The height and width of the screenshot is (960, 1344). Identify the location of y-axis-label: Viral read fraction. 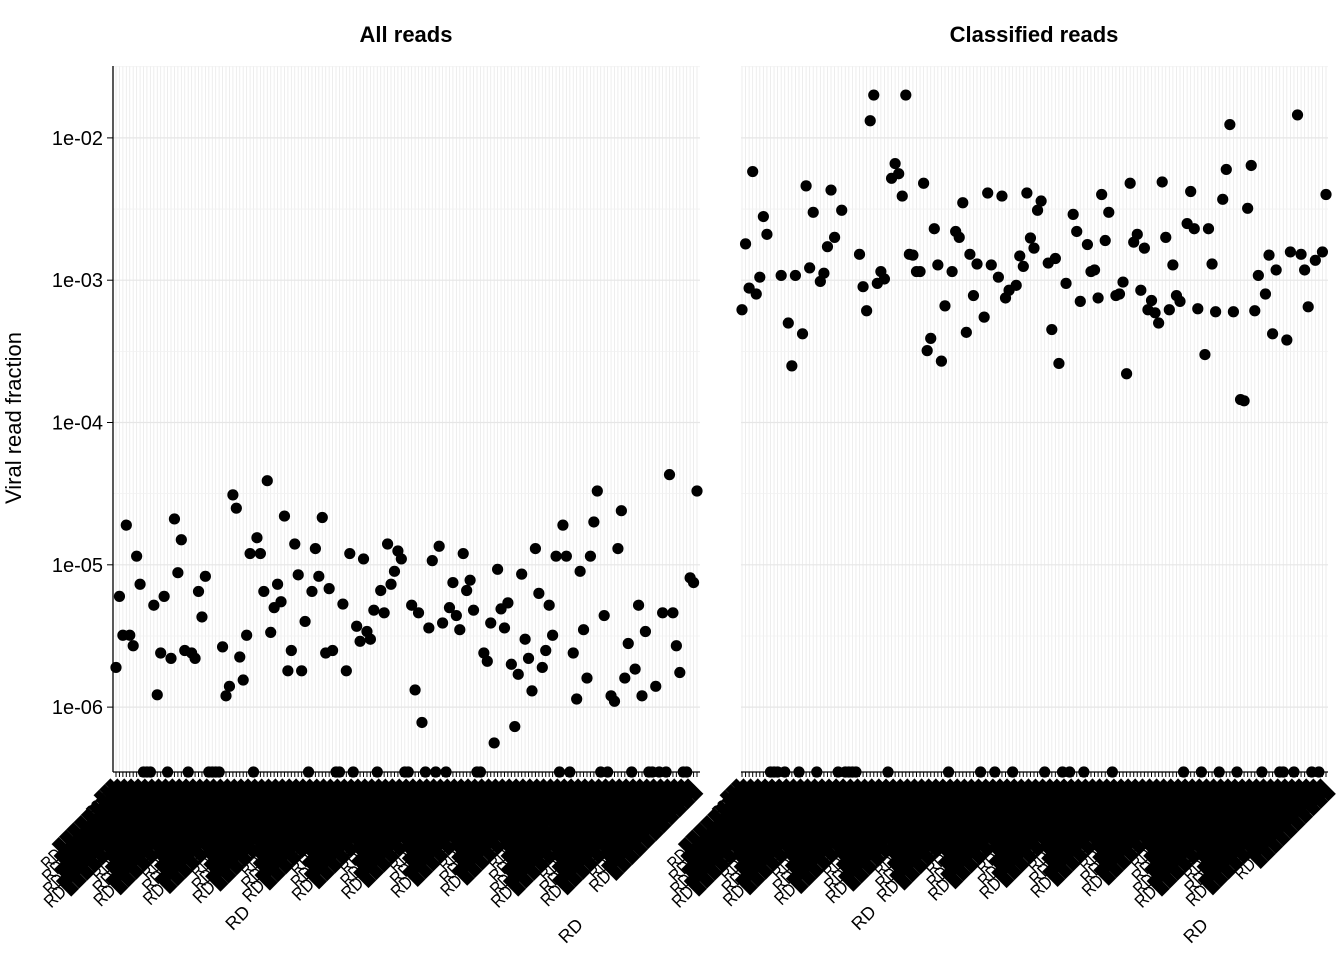
(13, 418).